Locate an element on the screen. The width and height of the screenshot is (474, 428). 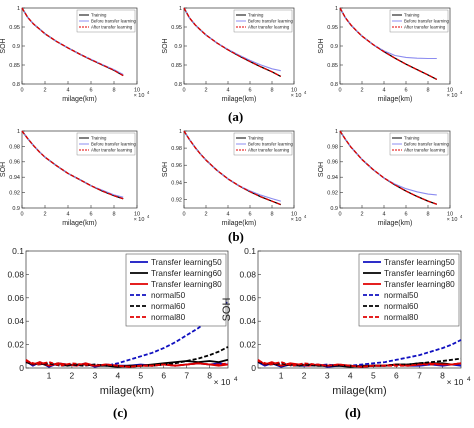
y-tick-label: 0.08 is located at coordinates (247, 274).